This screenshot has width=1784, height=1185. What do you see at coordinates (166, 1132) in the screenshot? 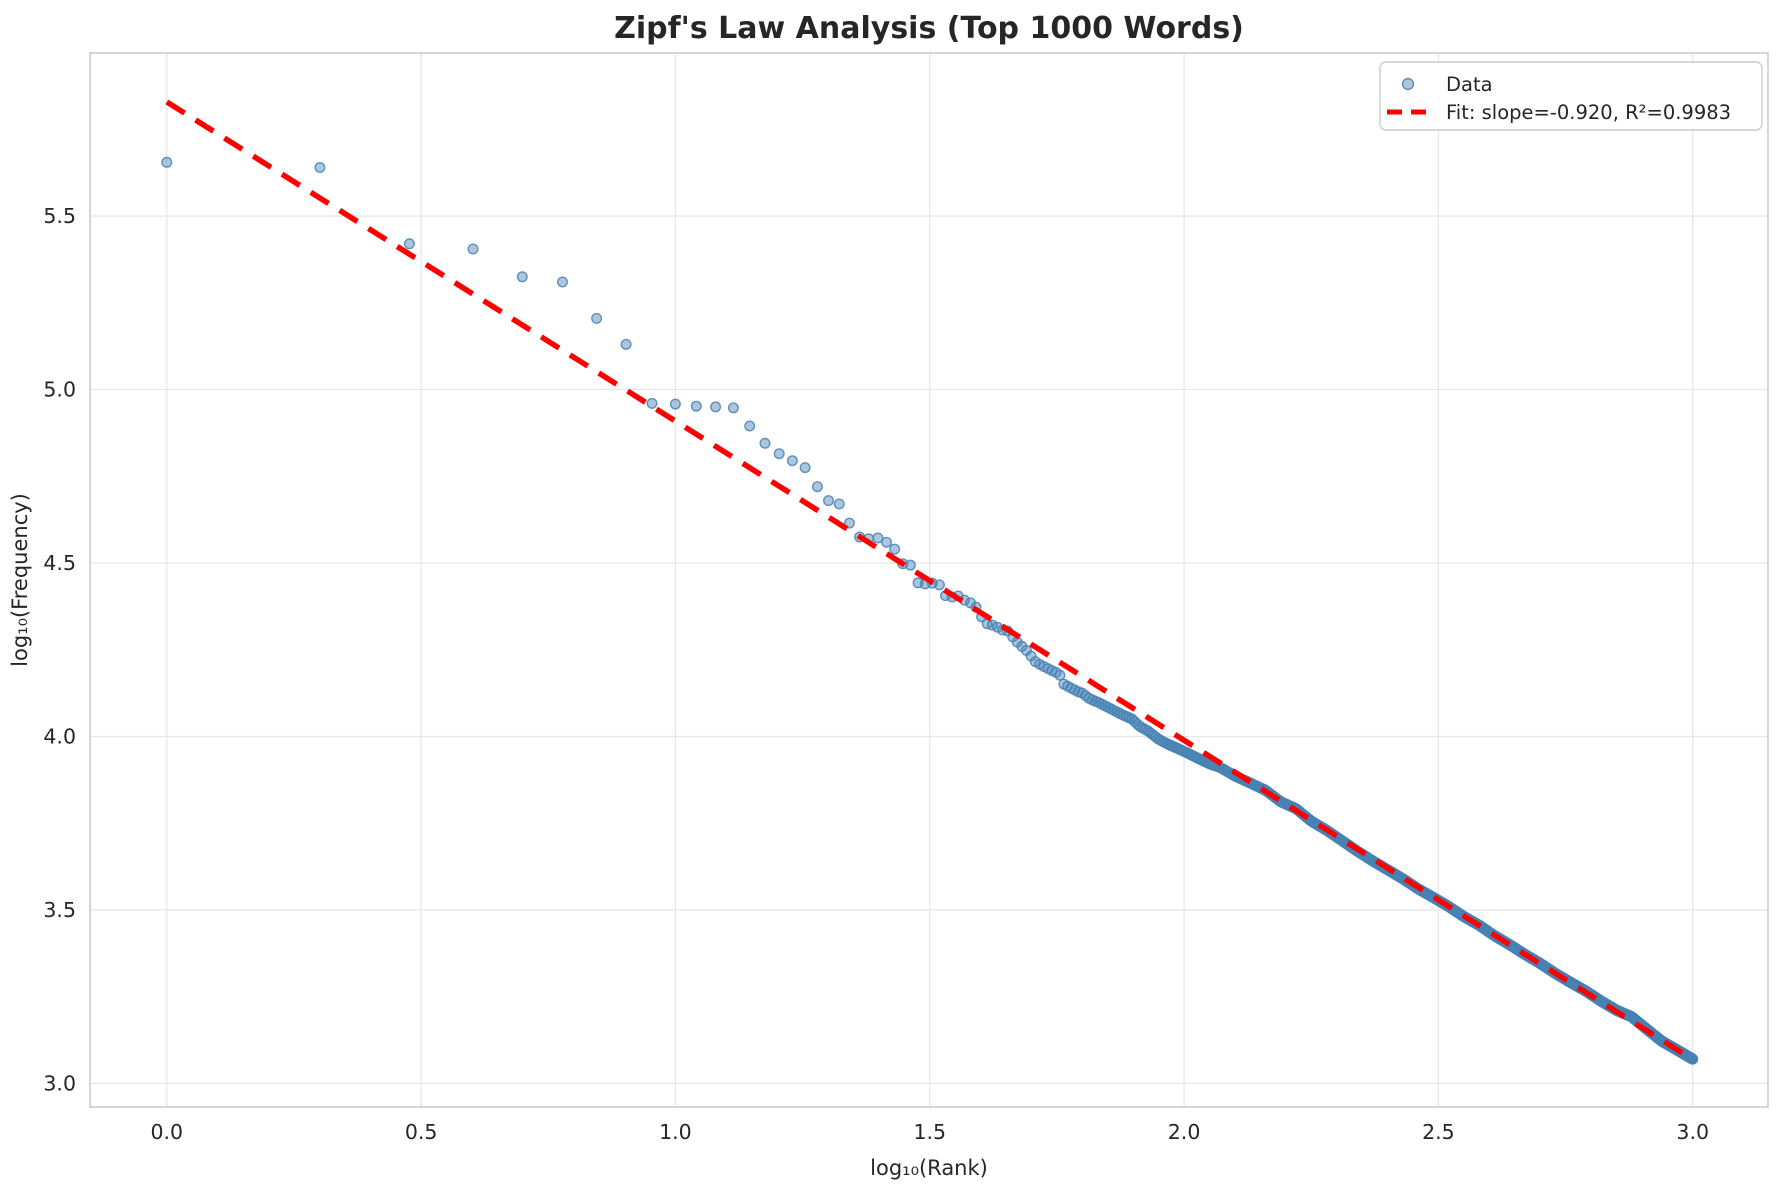
I see `x-tick-label: 0.0` at bounding box center [166, 1132].